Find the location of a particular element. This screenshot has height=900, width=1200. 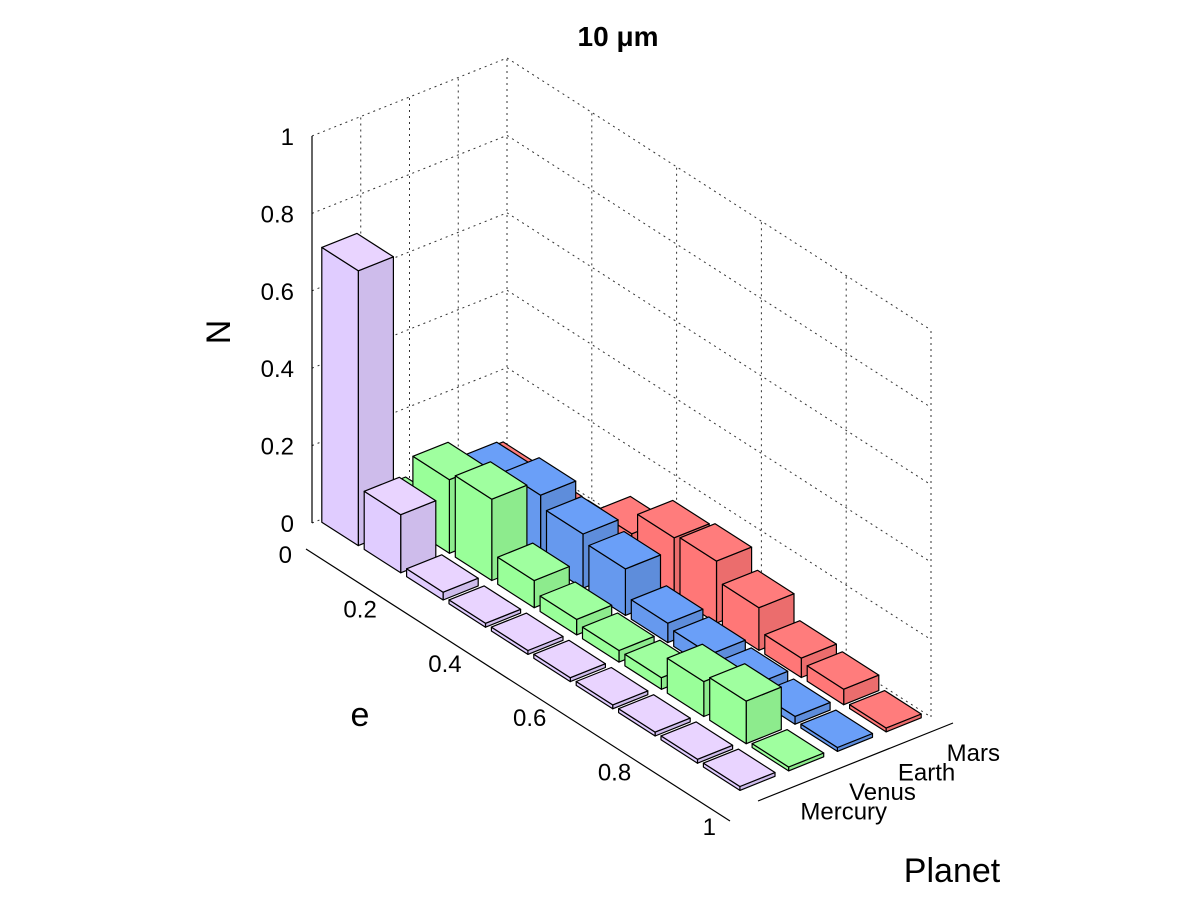

chart-title: 10 μm is located at coordinates (618, 36).